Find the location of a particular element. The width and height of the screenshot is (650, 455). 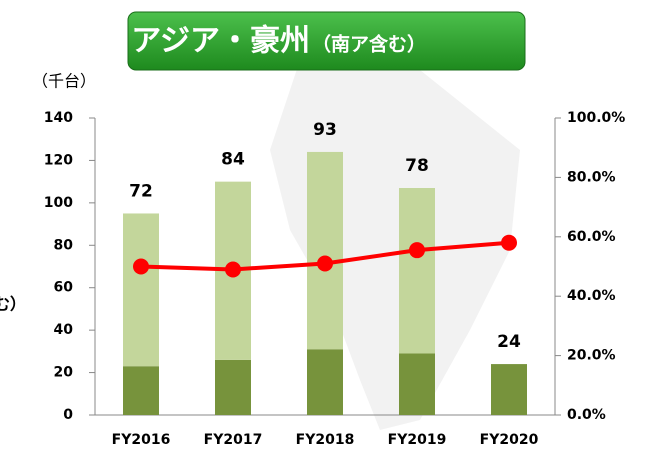

x-tick-label: FY2018 is located at coordinates (325, 440).